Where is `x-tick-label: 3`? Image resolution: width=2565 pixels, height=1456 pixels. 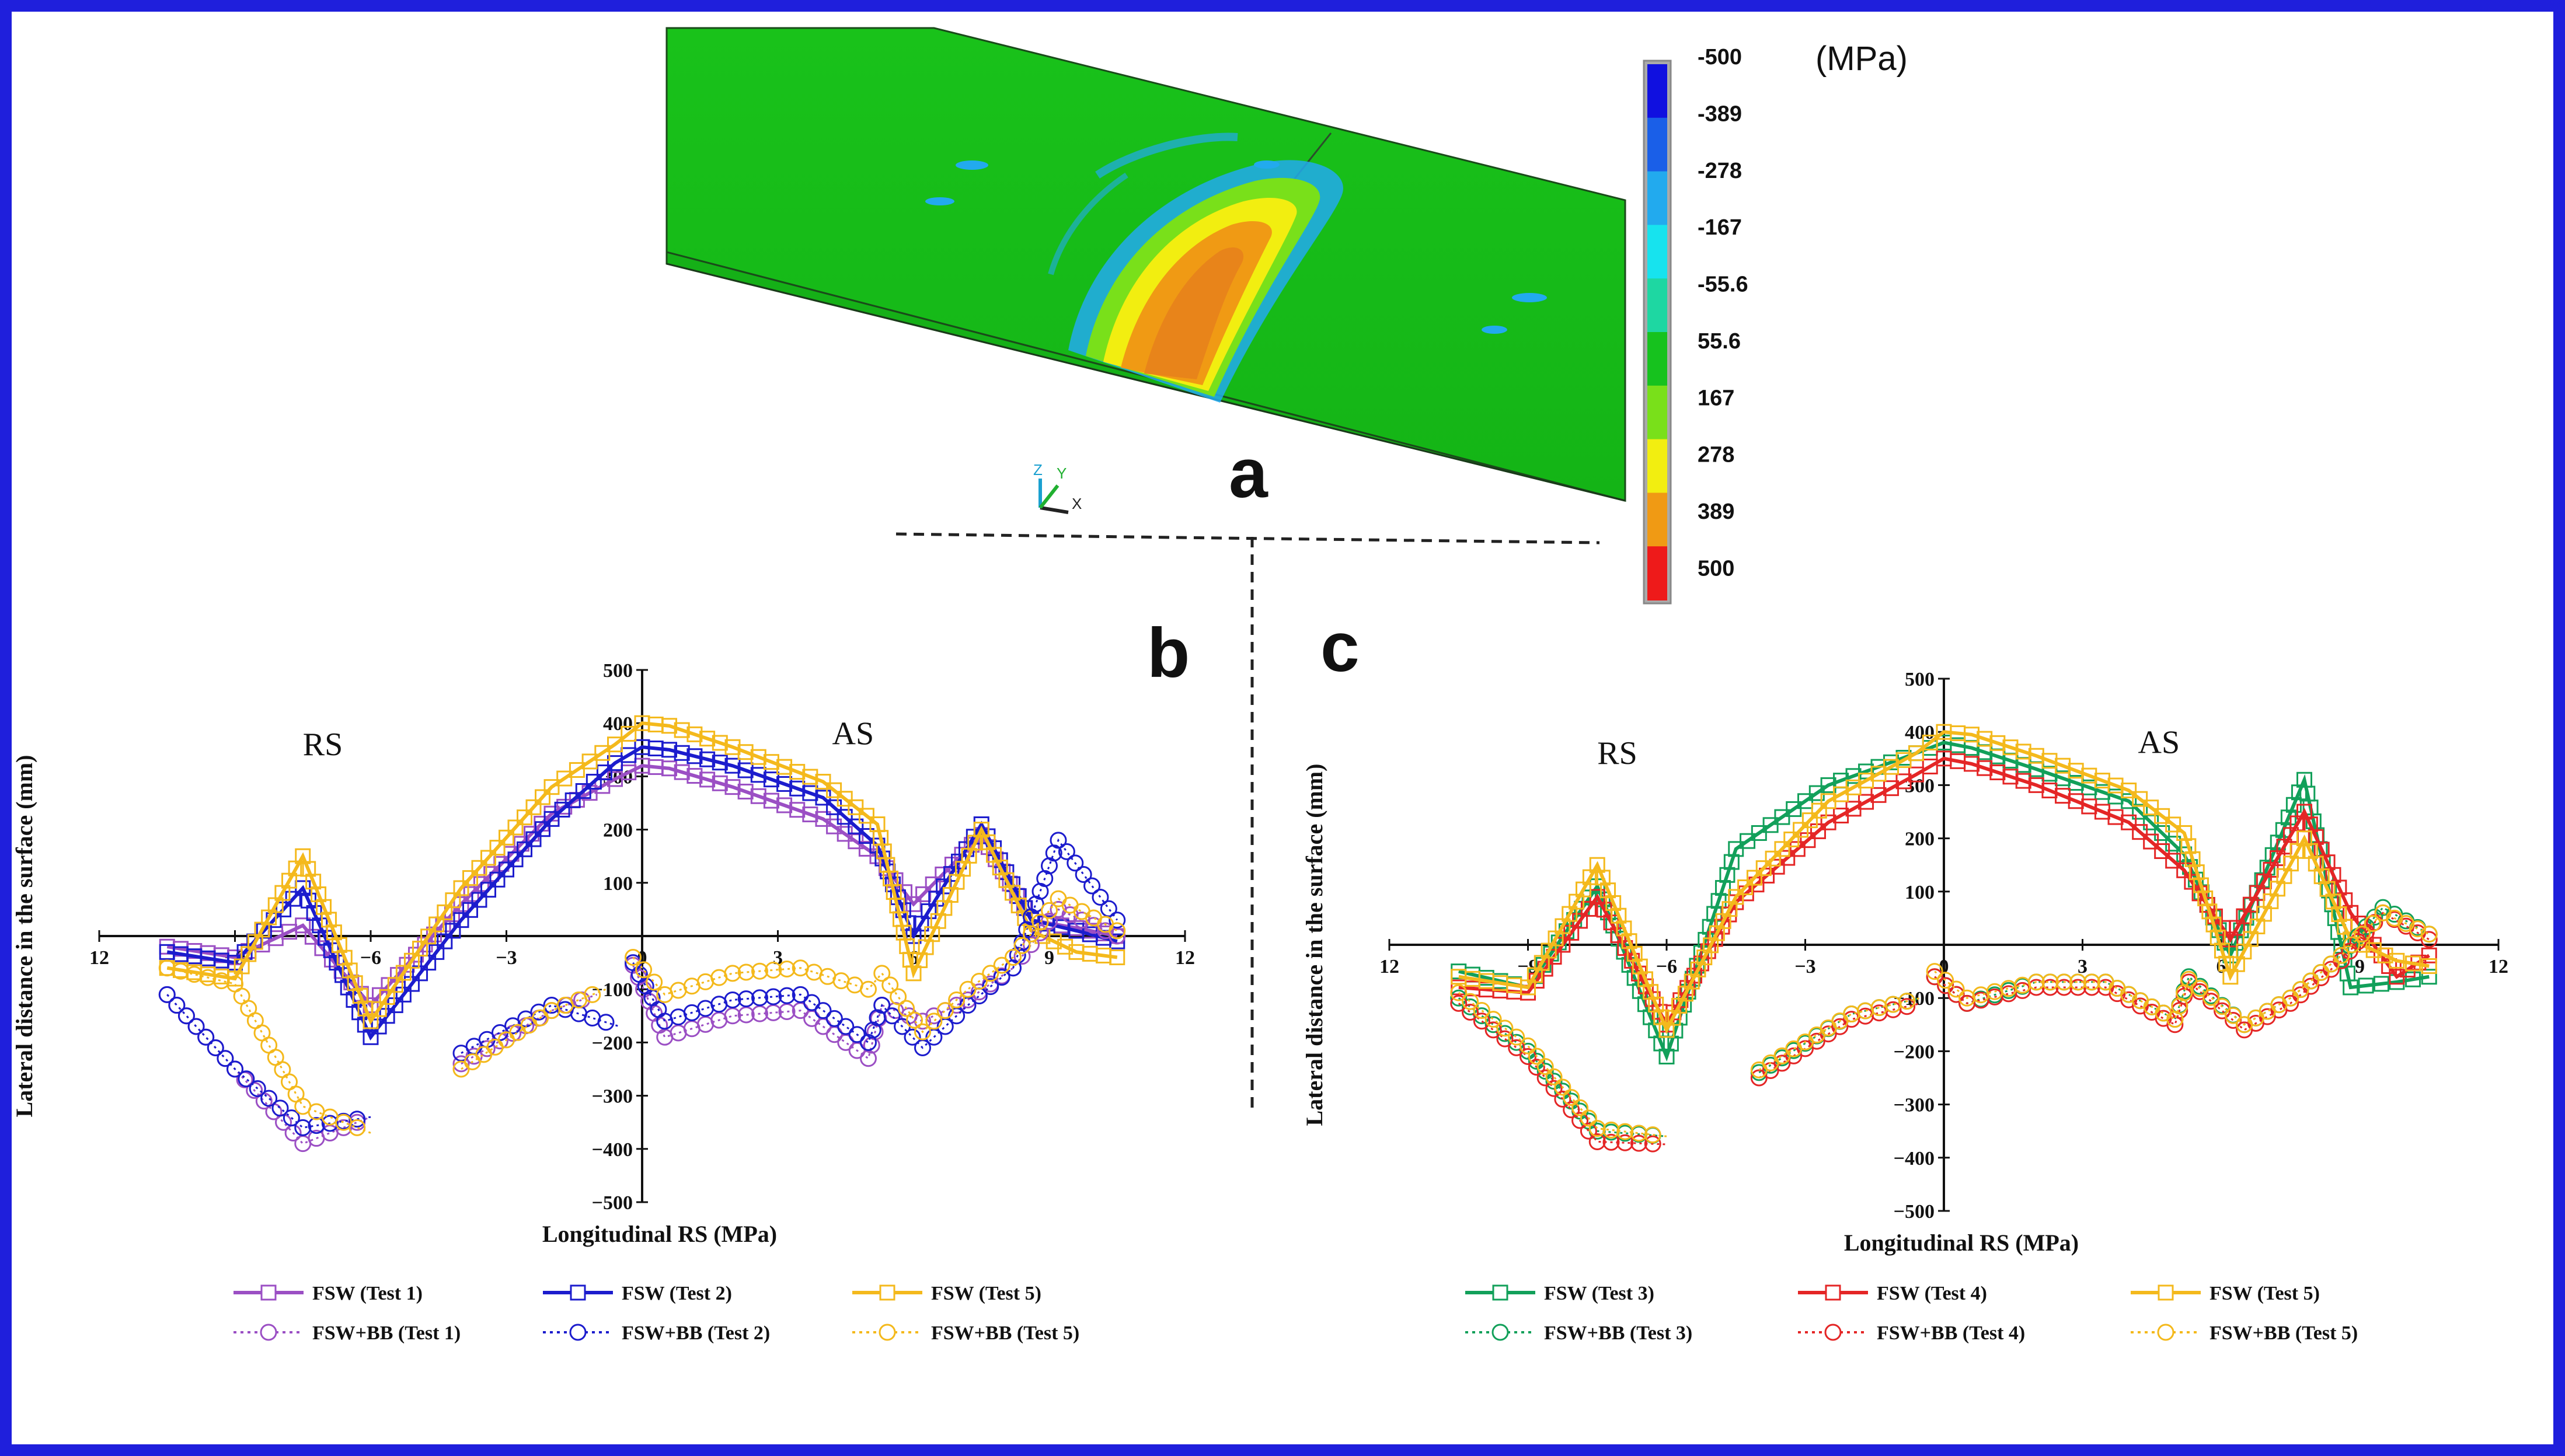 x-tick-label: 3 is located at coordinates (2082, 966).